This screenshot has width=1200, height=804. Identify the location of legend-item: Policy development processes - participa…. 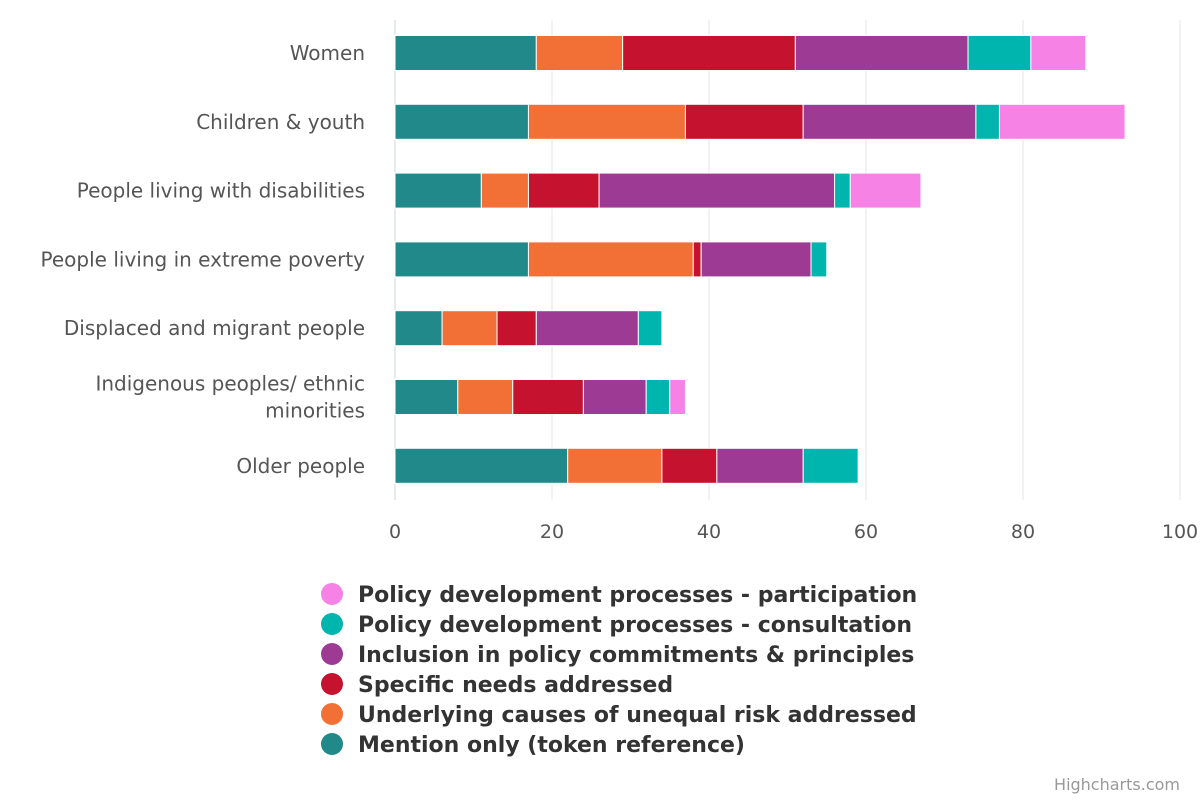
(619, 595).